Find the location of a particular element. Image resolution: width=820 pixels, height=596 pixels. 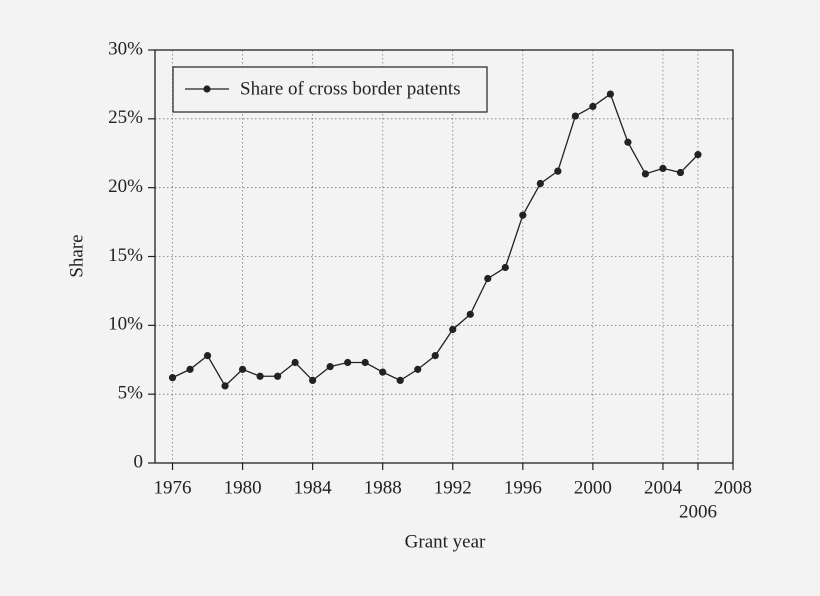

x-tick-label: 2004 is located at coordinates (663, 487).